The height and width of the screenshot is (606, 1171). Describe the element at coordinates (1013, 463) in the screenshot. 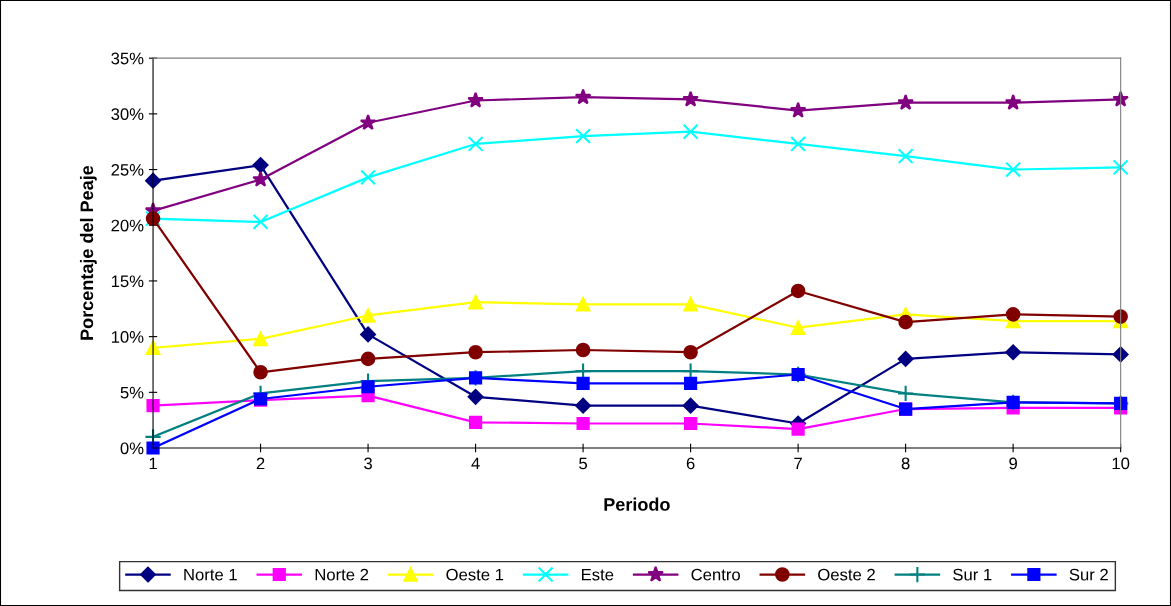

I see `x-tick-label: 9` at that location.